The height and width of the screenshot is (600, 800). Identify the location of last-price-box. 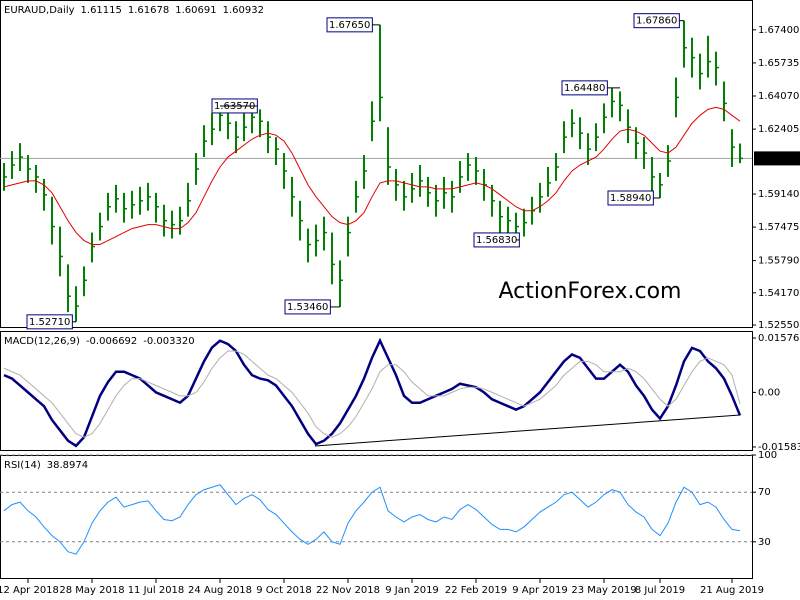
(777, 158).